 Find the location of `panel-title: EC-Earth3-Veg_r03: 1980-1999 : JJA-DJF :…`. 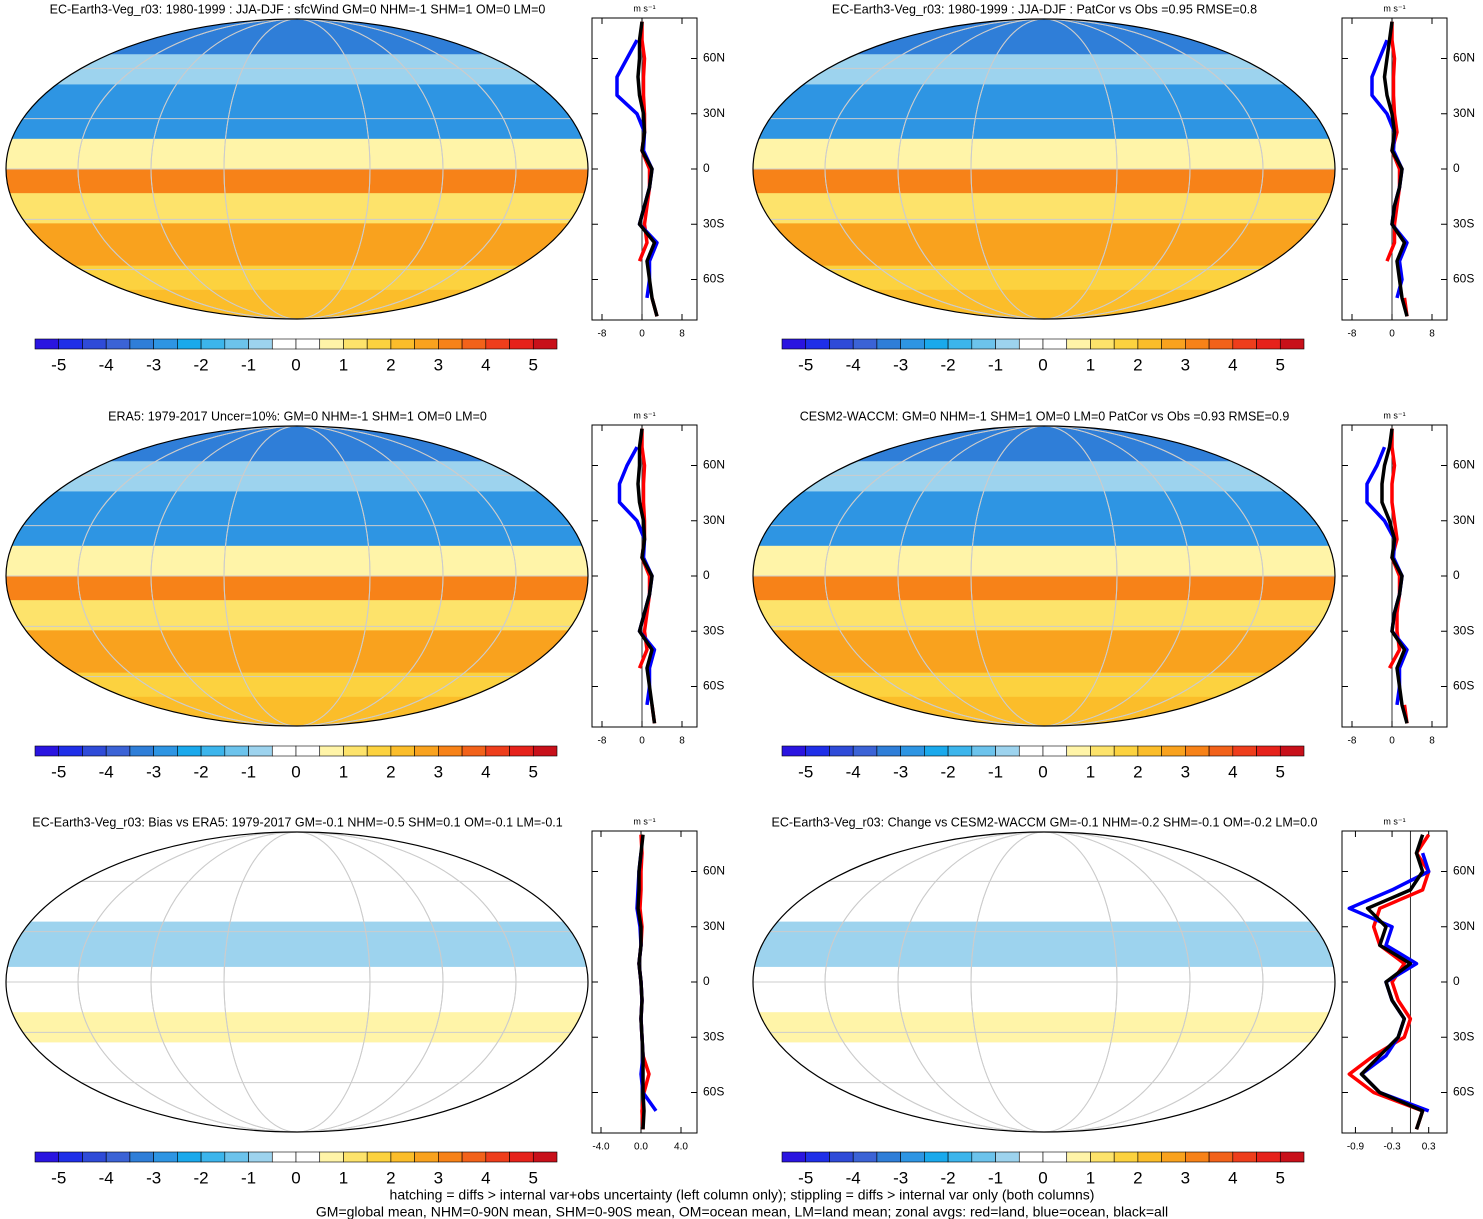

panel-title: EC-Earth3-Veg_r03: 1980-1999 : JJA-DJF :… is located at coordinates (1044, 9).